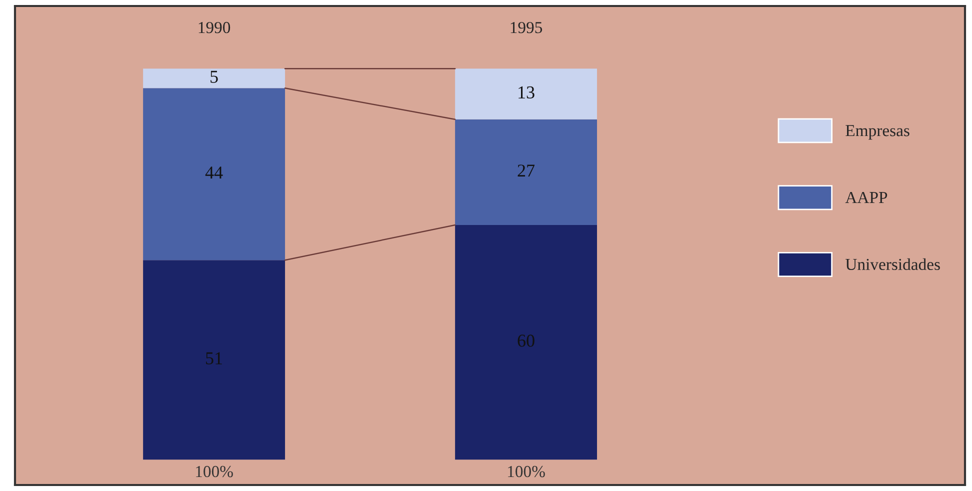  I want to click on legend-label: AAPP, so click(866, 197).